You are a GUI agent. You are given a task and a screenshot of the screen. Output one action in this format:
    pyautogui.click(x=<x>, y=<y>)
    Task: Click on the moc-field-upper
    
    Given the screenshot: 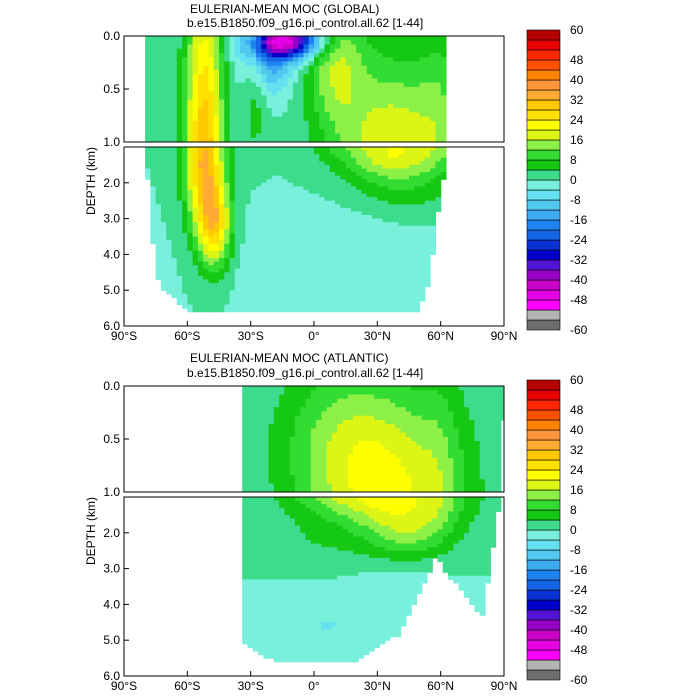 What is the action you would take?
    pyautogui.click(x=373, y=439)
    